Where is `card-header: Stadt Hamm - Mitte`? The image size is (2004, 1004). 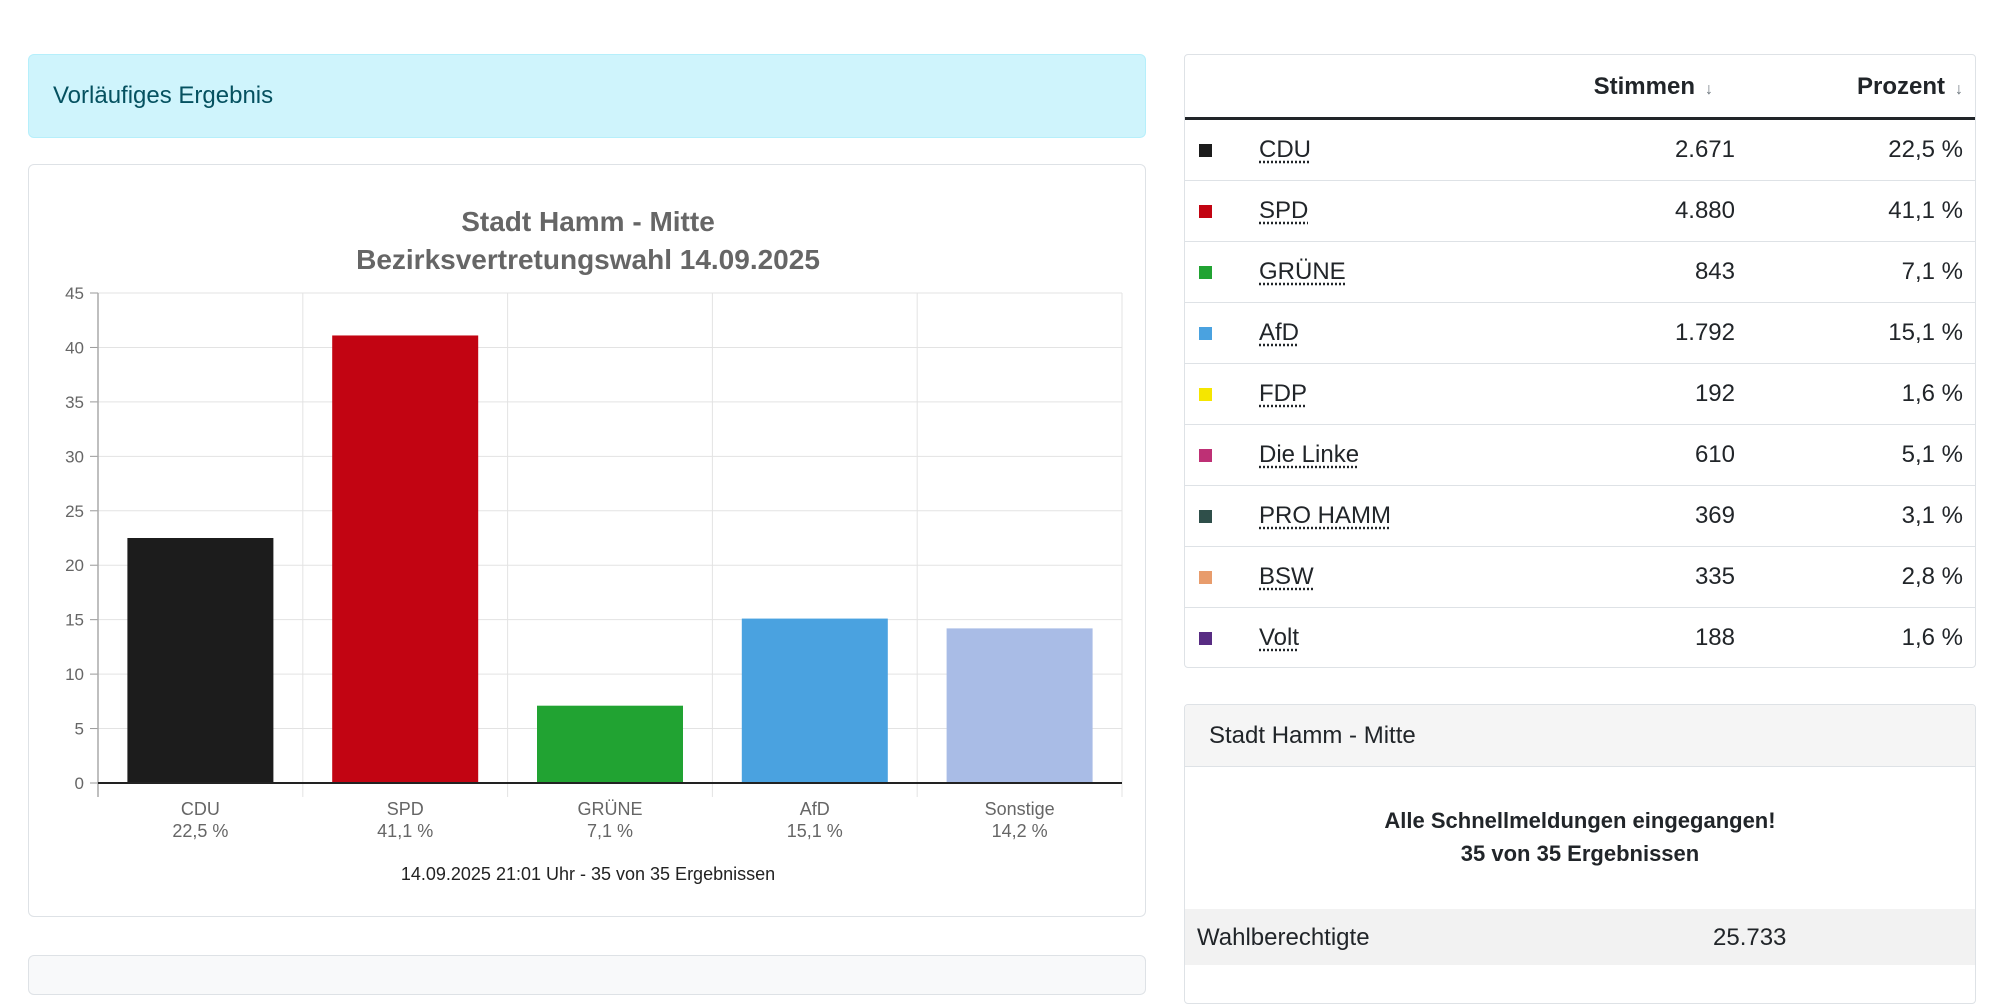 card-header: Stadt Hamm - Mitte is located at coordinates (1580, 736).